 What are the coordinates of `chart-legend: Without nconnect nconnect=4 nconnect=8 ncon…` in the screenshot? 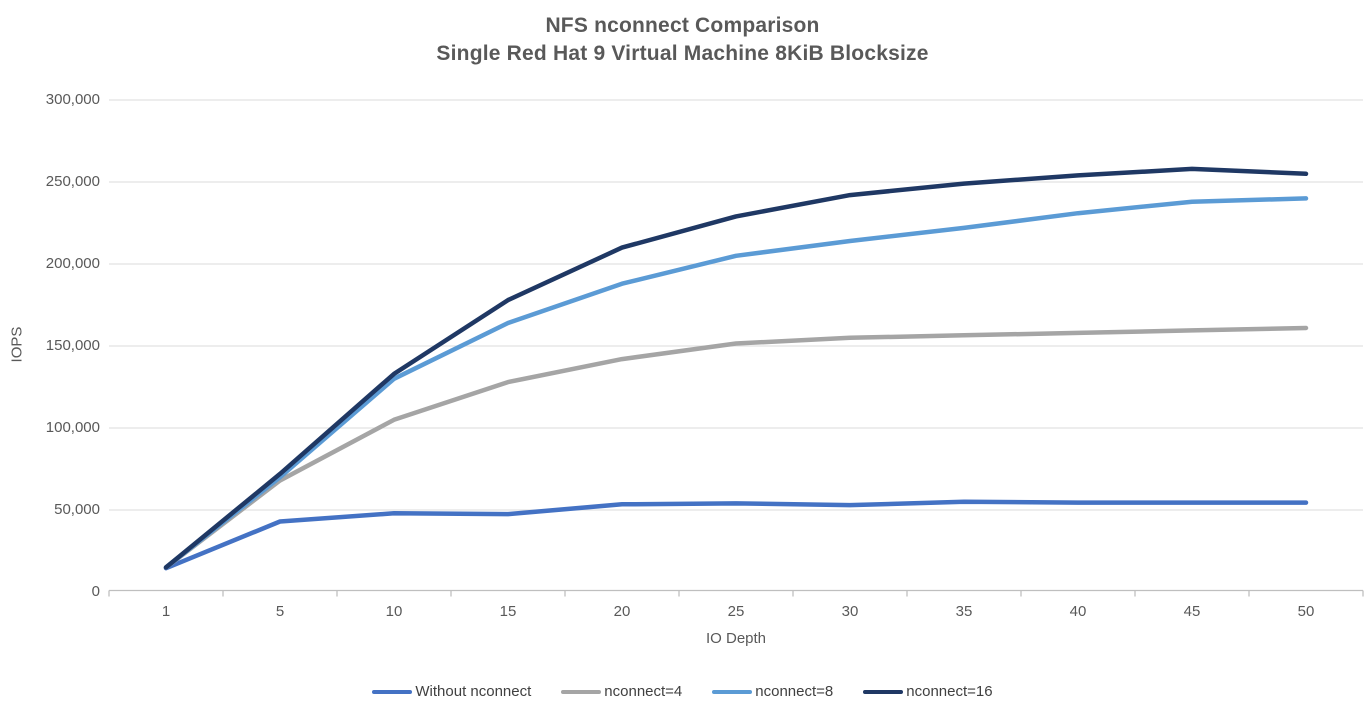 It's located at (682, 691).